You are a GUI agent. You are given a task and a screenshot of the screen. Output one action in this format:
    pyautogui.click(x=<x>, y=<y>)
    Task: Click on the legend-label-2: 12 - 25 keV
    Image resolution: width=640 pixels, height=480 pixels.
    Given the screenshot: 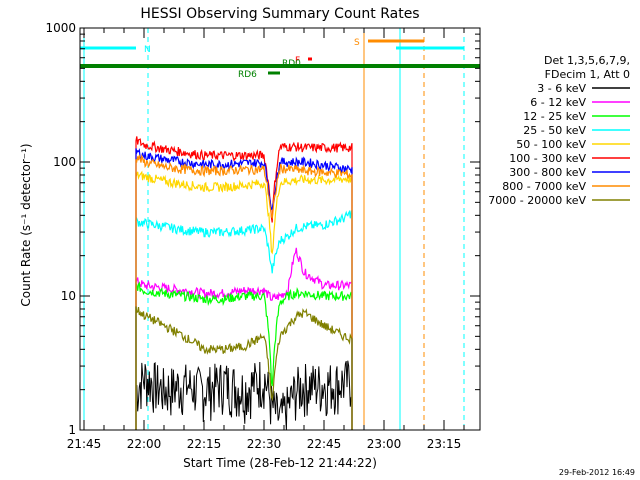 What is the action you would take?
    pyautogui.click(x=554, y=116)
    